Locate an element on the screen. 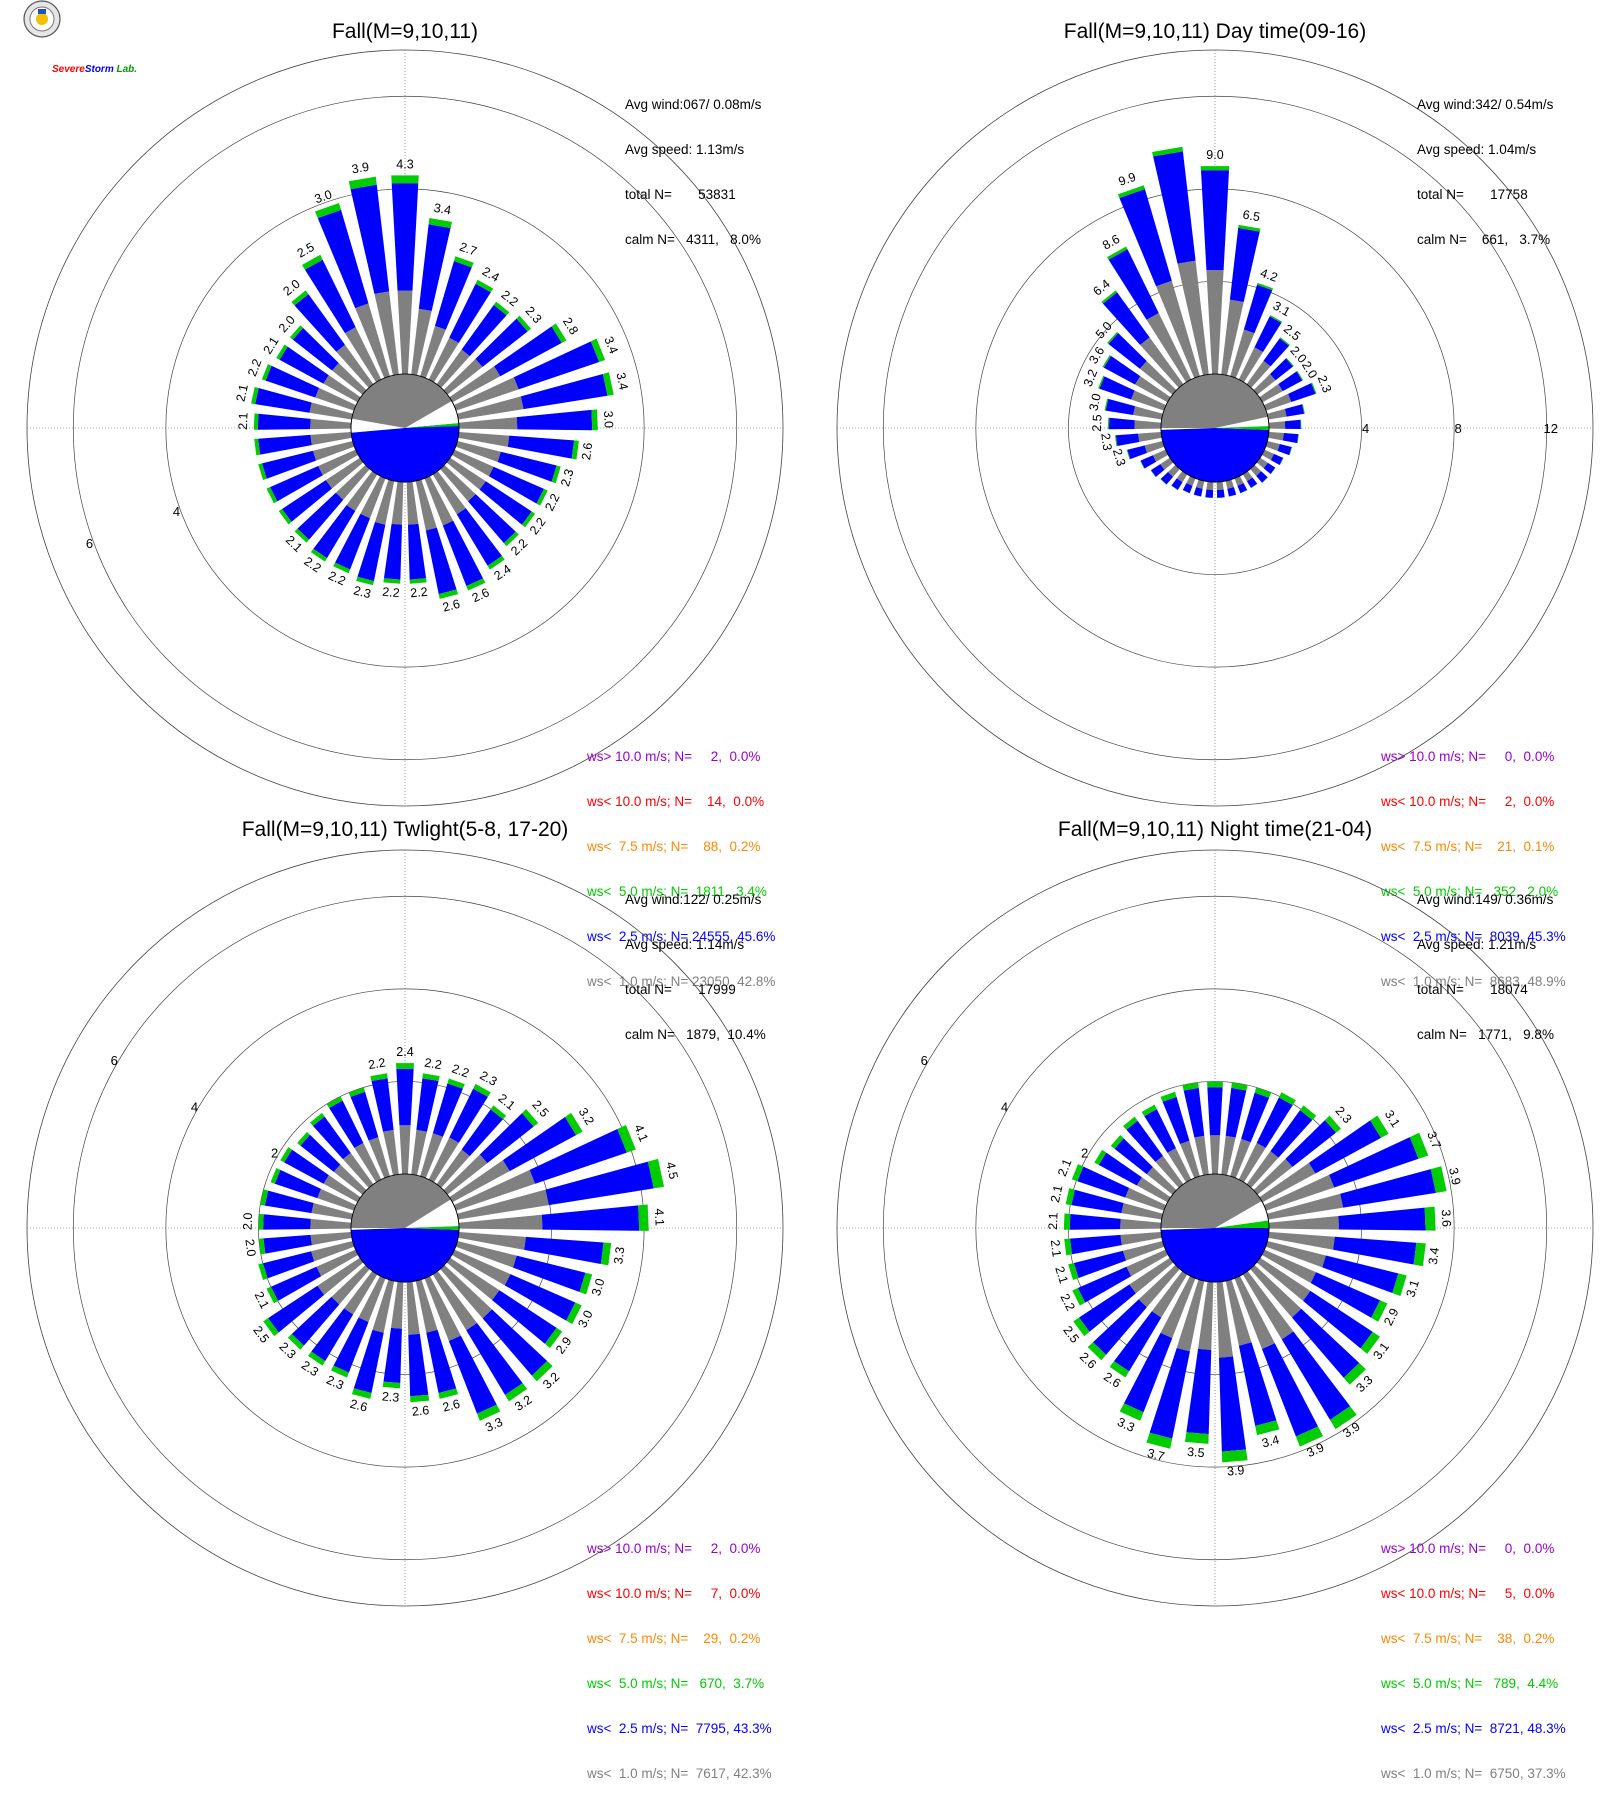  sector-label: 2.6 is located at coordinates (420, 1410).